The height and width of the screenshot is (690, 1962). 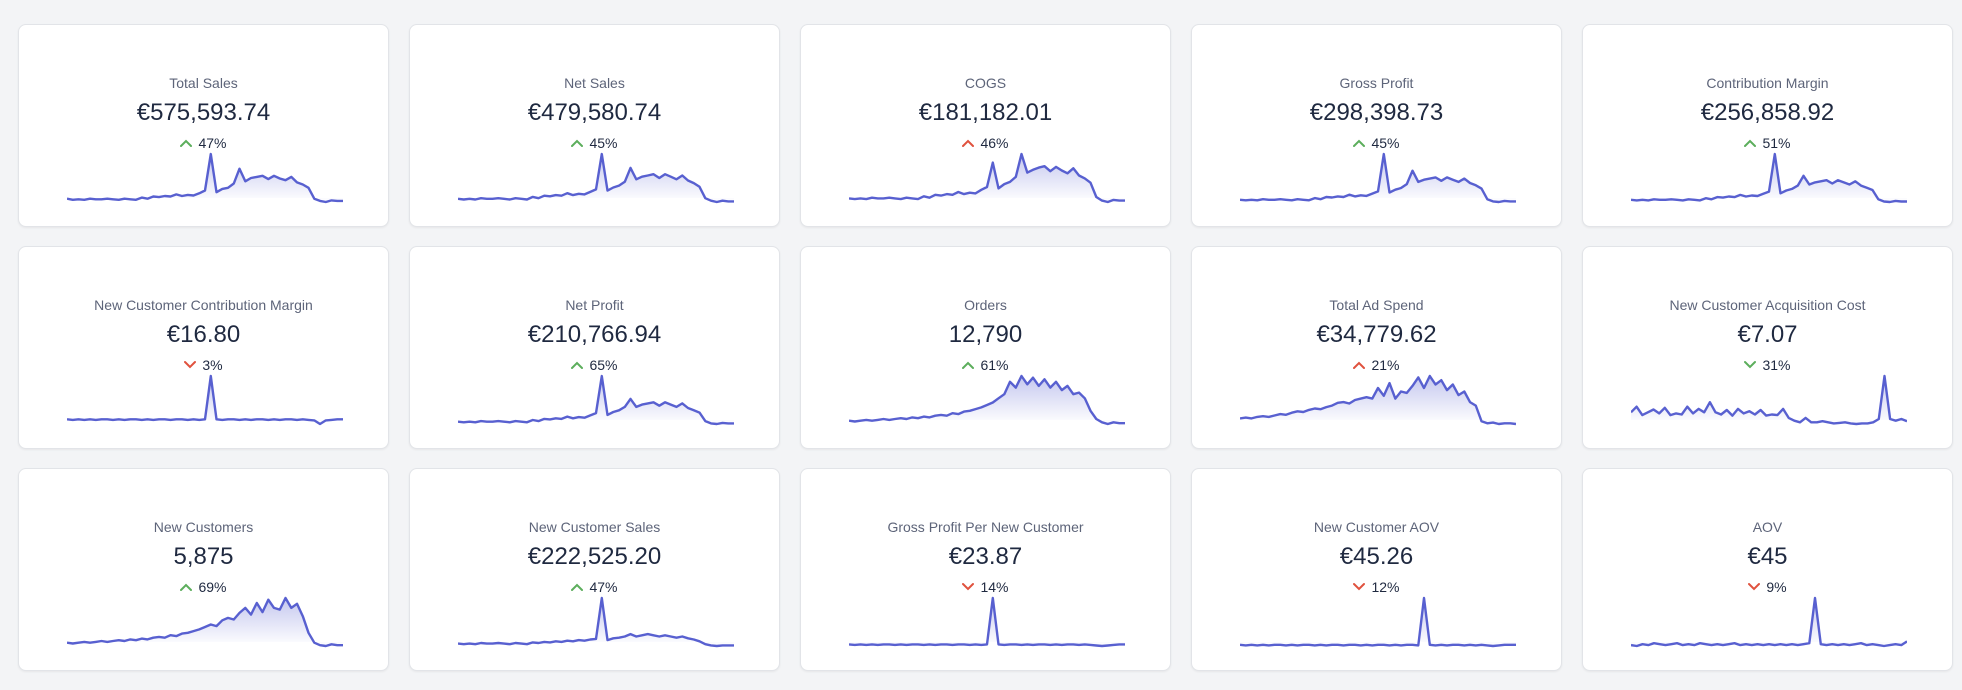 I want to click on metric-change: 3%, so click(x=203, y=365).